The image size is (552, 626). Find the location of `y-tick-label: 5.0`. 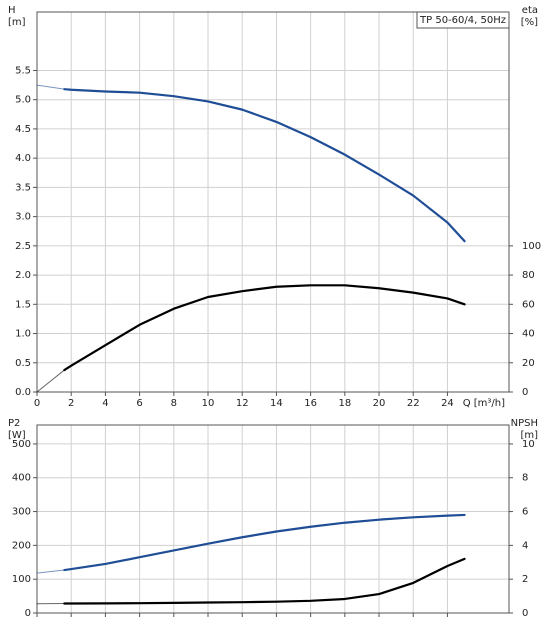

y-tick-label: 5.0 is located at coordinates (23, 100).